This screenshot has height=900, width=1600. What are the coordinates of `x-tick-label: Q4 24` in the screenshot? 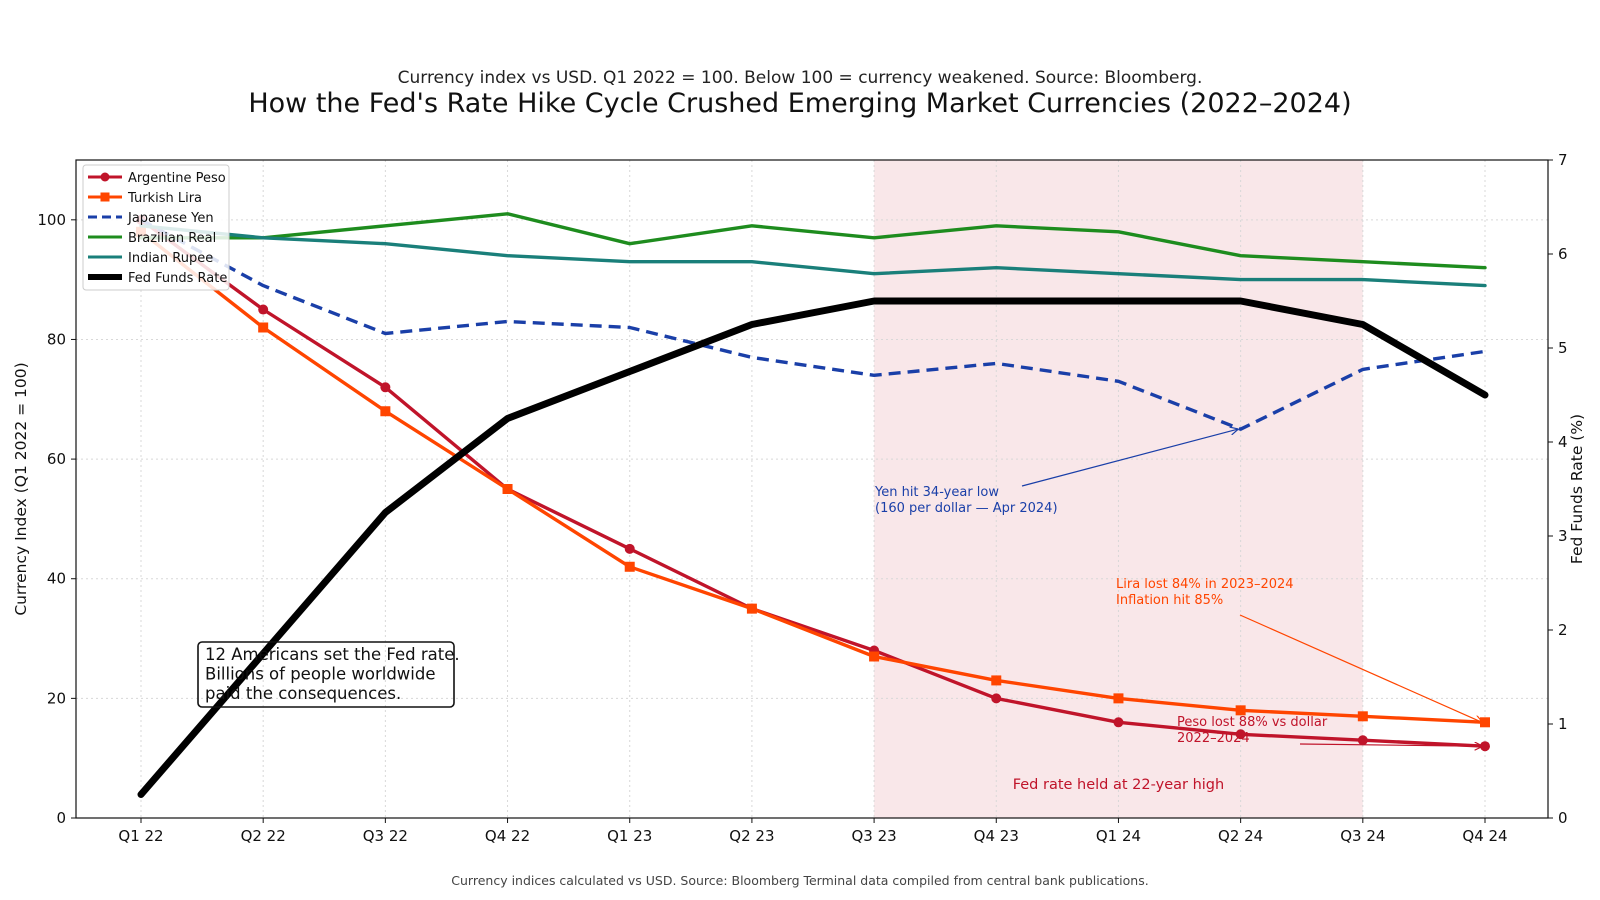 It's located at (1484, 836).